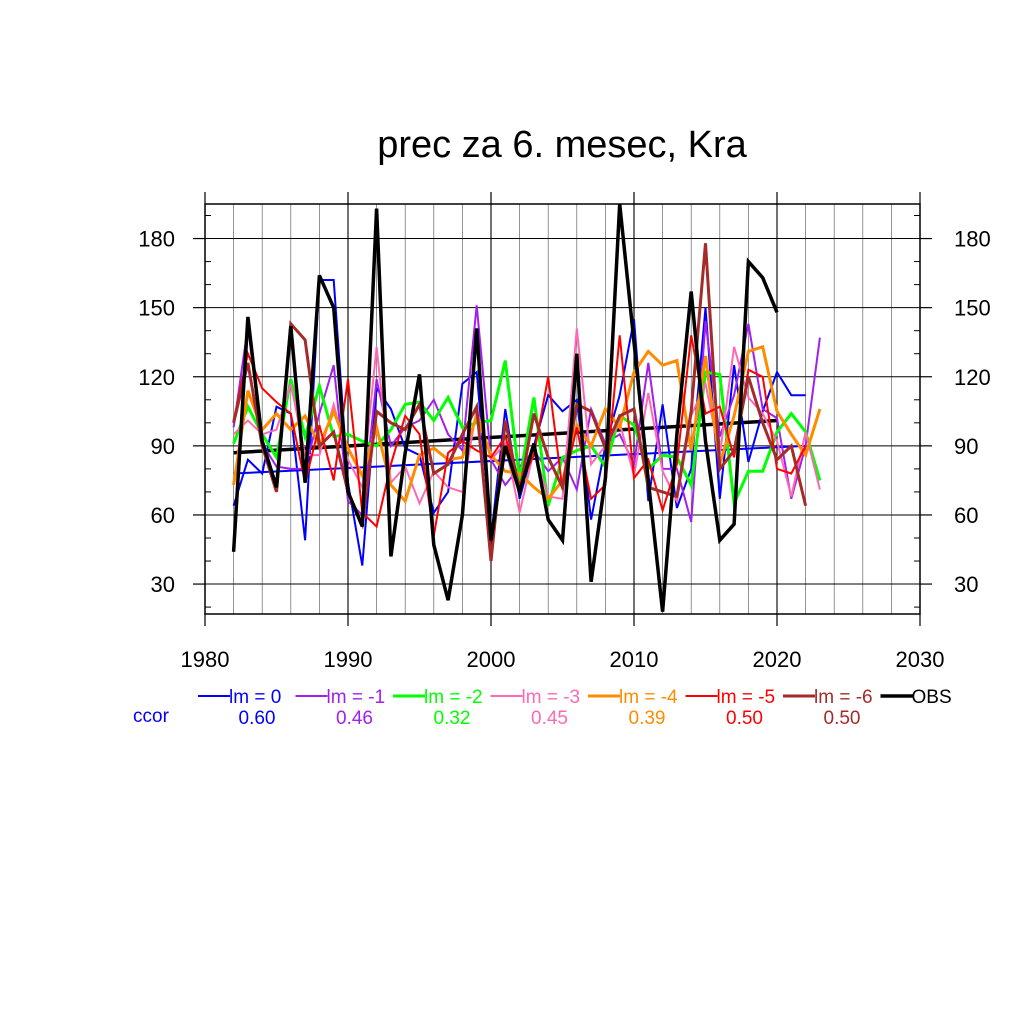  Describe the element at coordinates (843, 697) in the screenshot. I see `legend-label: lm = -6` at that location.